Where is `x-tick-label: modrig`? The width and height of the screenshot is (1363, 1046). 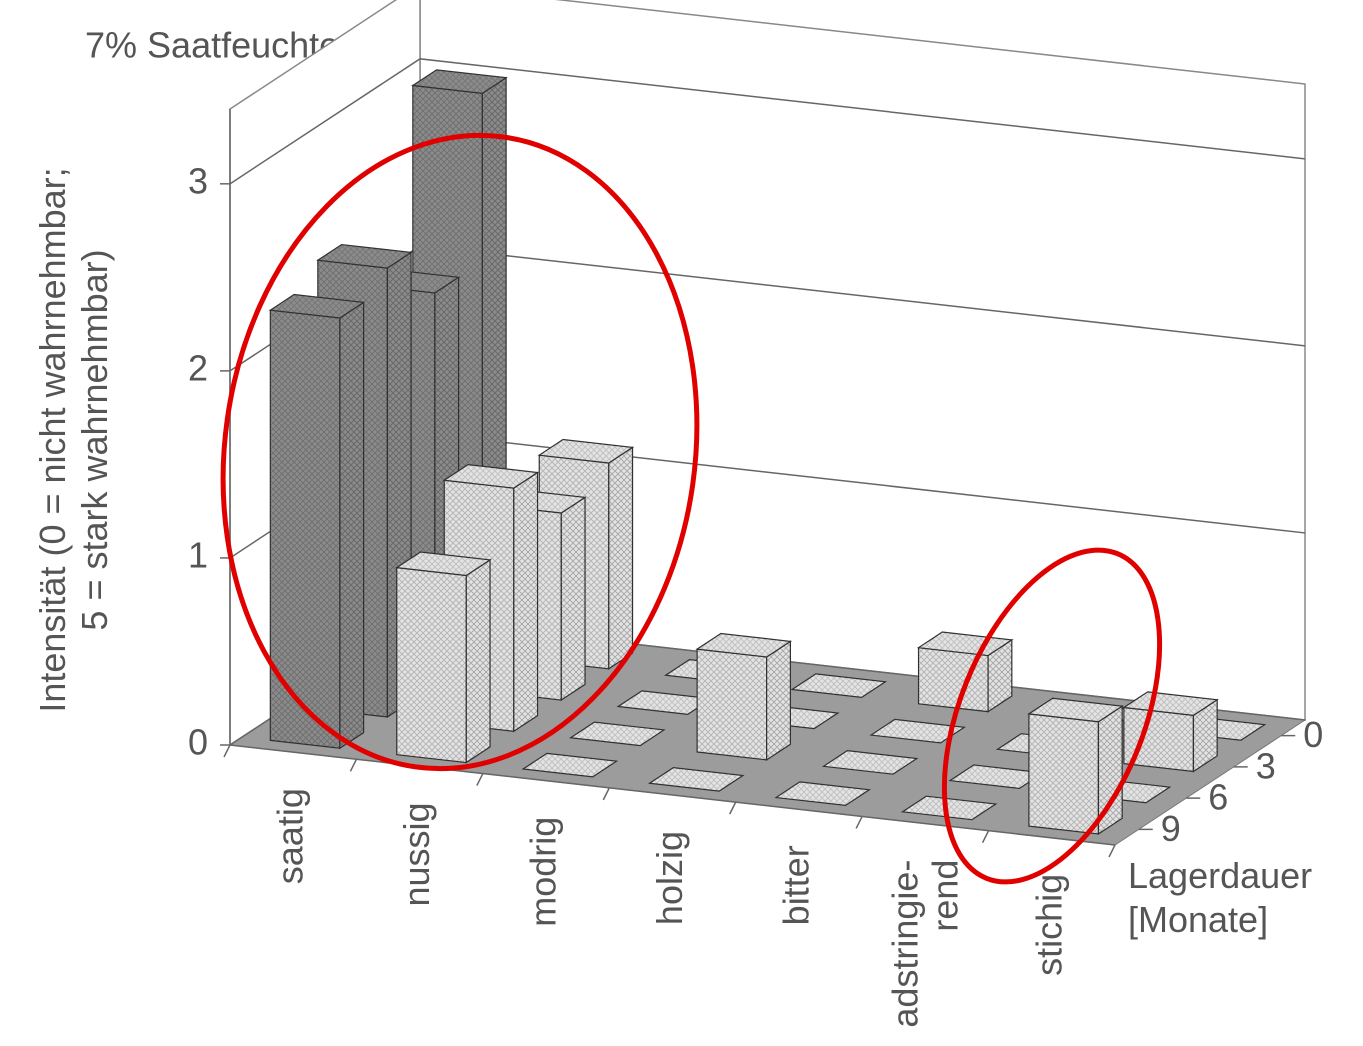 x-tick-label: modrig is located at coordinates (543, 872).